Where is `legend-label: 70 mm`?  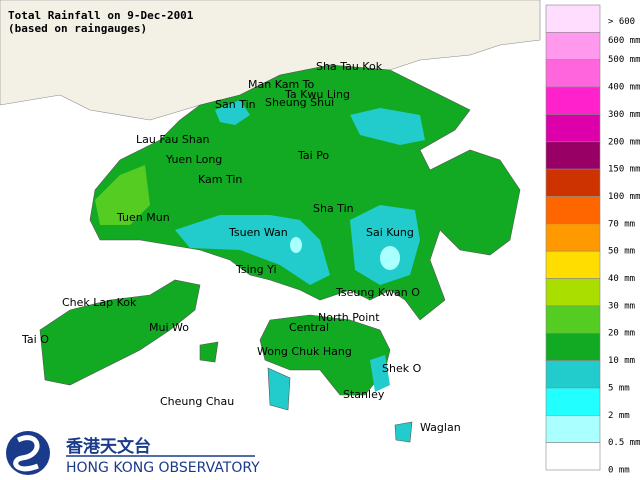
legend-label: 70 mm is located at coordinates (621, 224).